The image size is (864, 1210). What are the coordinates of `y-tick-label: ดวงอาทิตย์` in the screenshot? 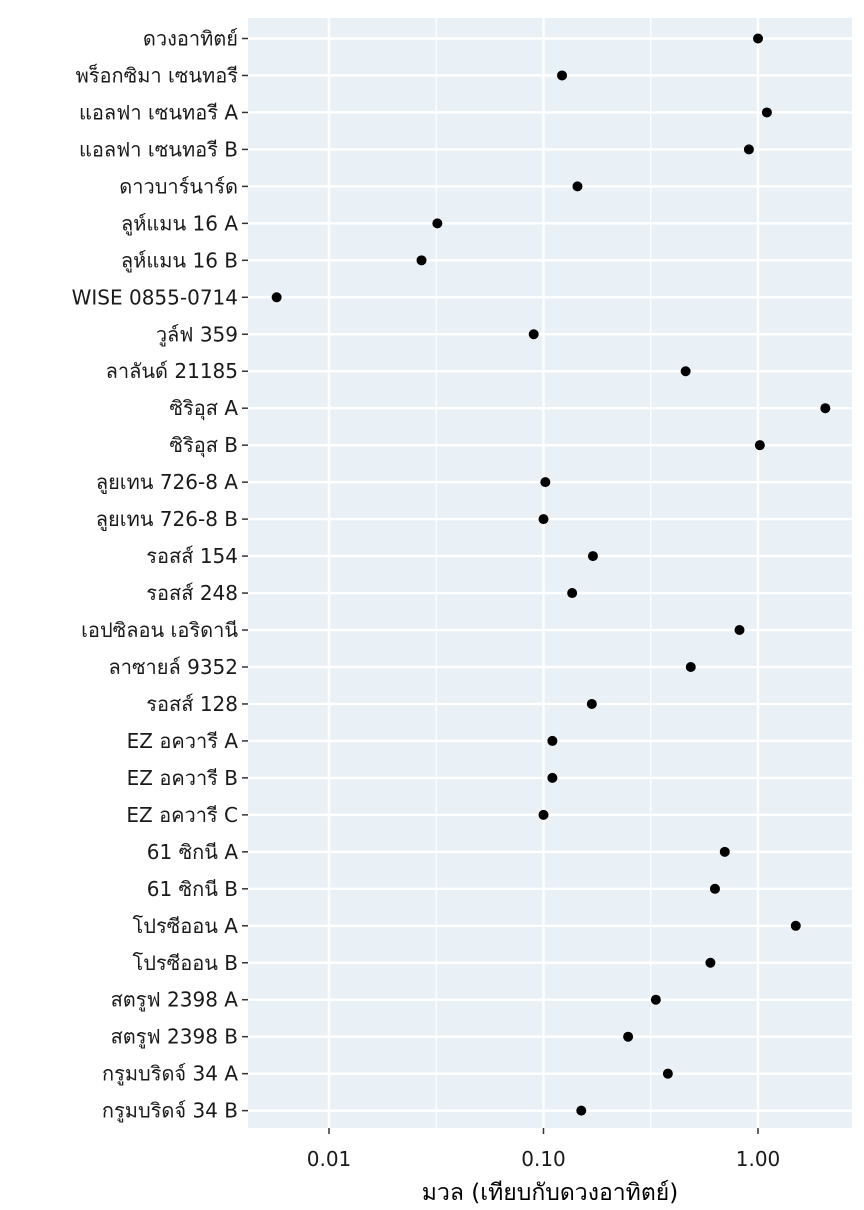 It's located at (190, 39).